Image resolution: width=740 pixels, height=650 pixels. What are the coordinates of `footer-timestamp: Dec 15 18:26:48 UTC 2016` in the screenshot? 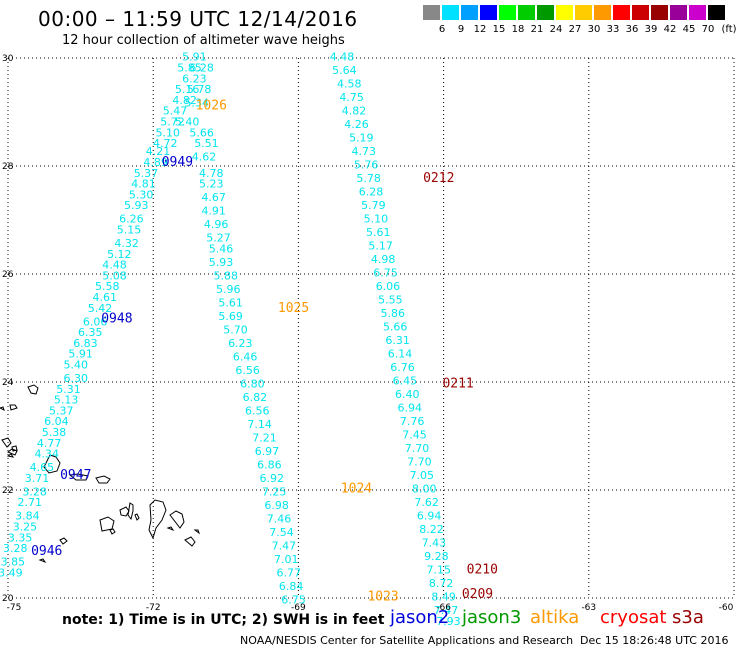 It's located at (654, 640).